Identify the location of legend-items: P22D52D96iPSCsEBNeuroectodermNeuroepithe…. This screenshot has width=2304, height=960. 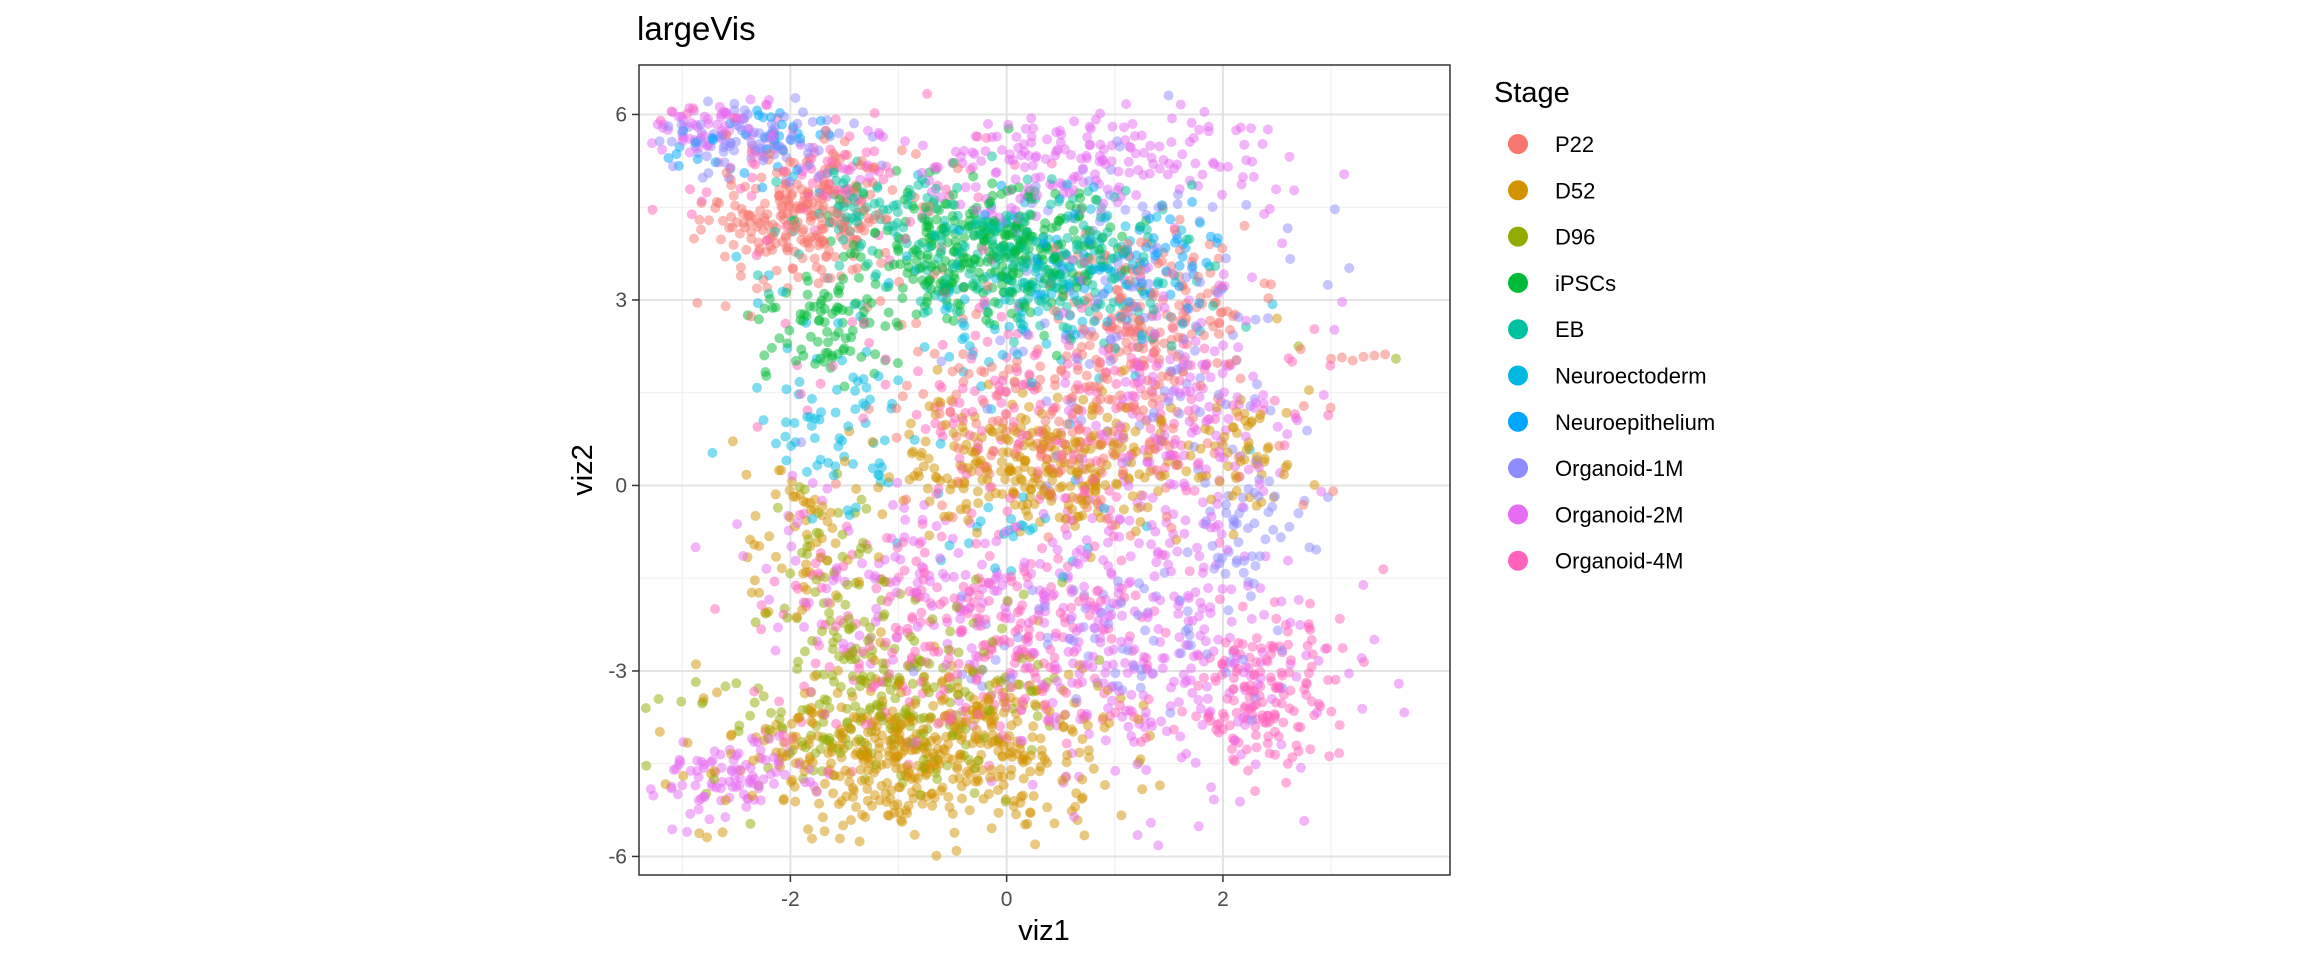
(1611, 353).